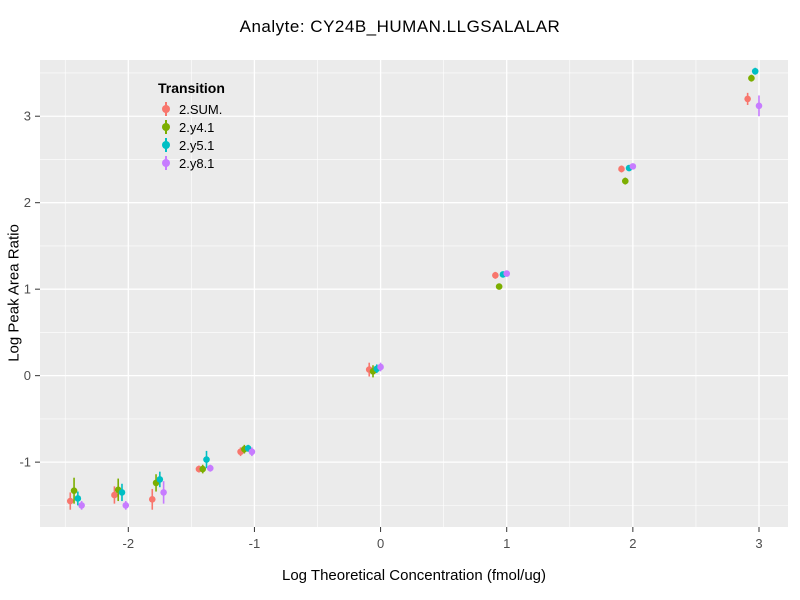 The width and height of the screenshot is (800, 600). What do you see at coordinates (14, 293) in the screenshot?
I see `y-axis-label: Log Peak Area Ratio` at bounding box center [14, 293].